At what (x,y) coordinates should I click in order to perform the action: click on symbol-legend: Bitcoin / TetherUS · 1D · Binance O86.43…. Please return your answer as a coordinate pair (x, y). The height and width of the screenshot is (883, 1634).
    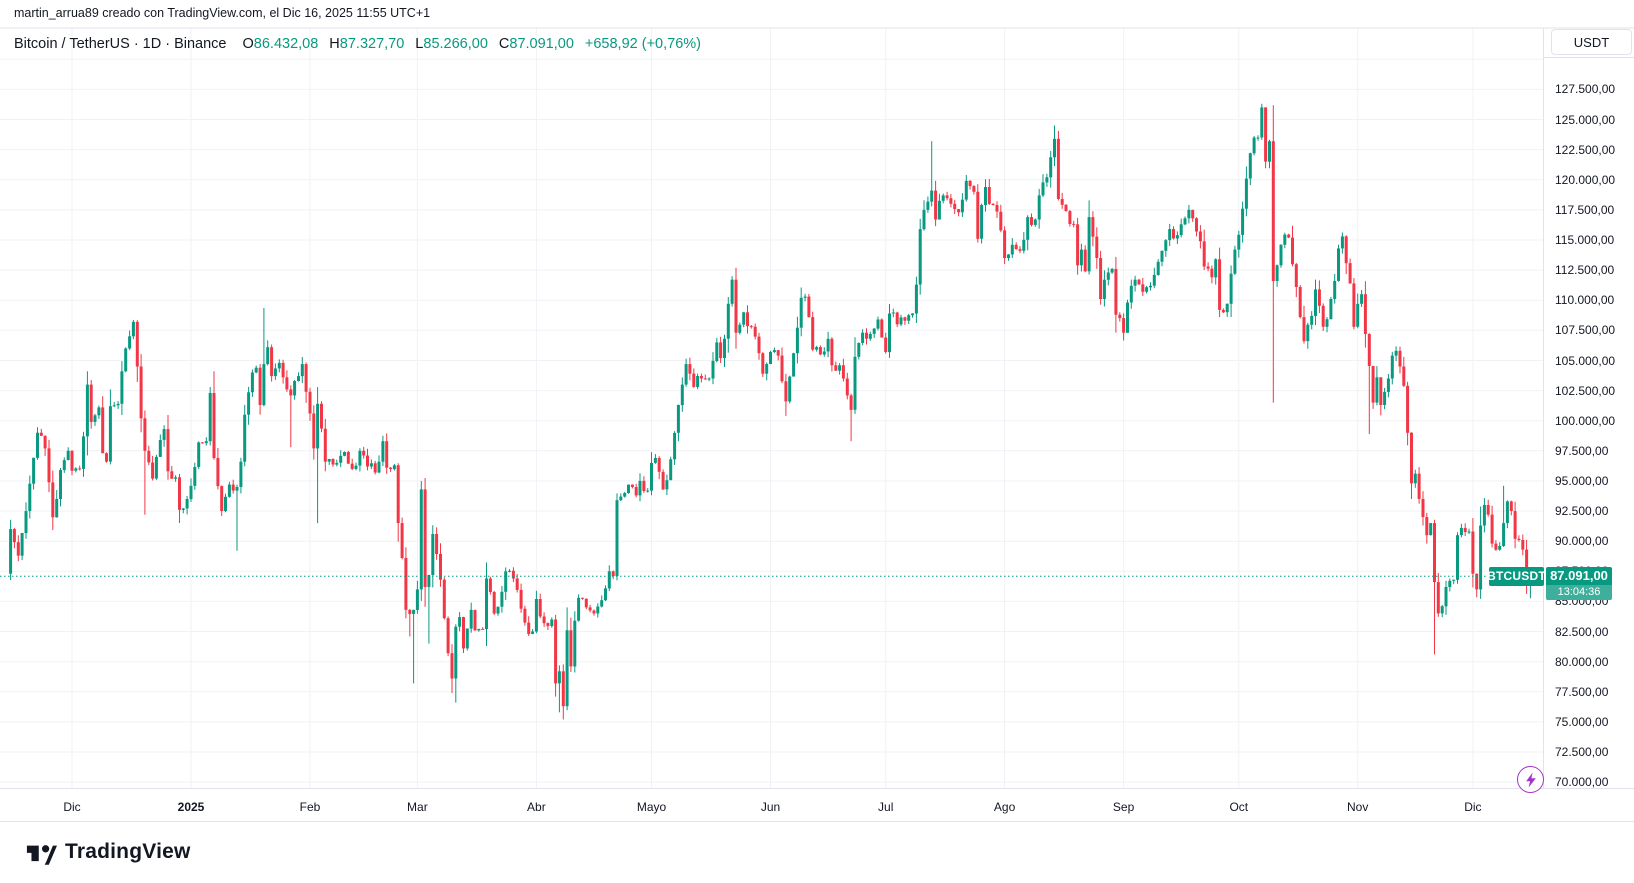
    Looking at the image, I should click on (357, 44).